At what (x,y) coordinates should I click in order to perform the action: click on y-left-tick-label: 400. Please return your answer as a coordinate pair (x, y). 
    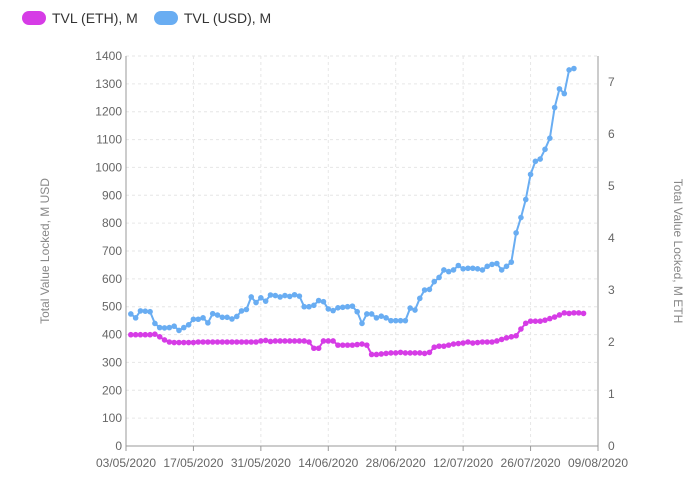
    Looking at the image, I should click on (112, 335).